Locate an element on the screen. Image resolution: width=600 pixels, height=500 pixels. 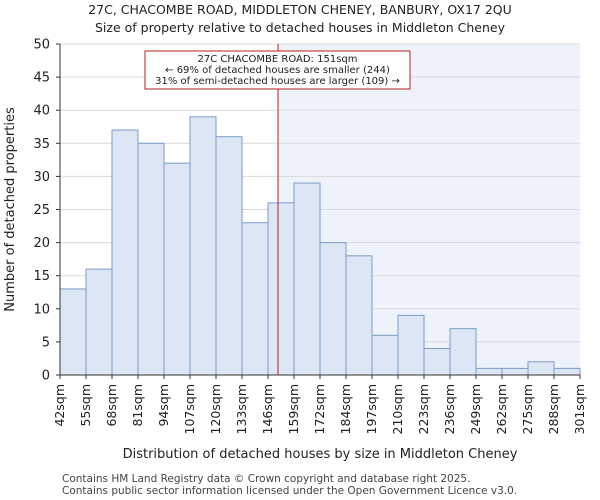
x-tick-label: 301sqm is located at coordinates (579, 409).